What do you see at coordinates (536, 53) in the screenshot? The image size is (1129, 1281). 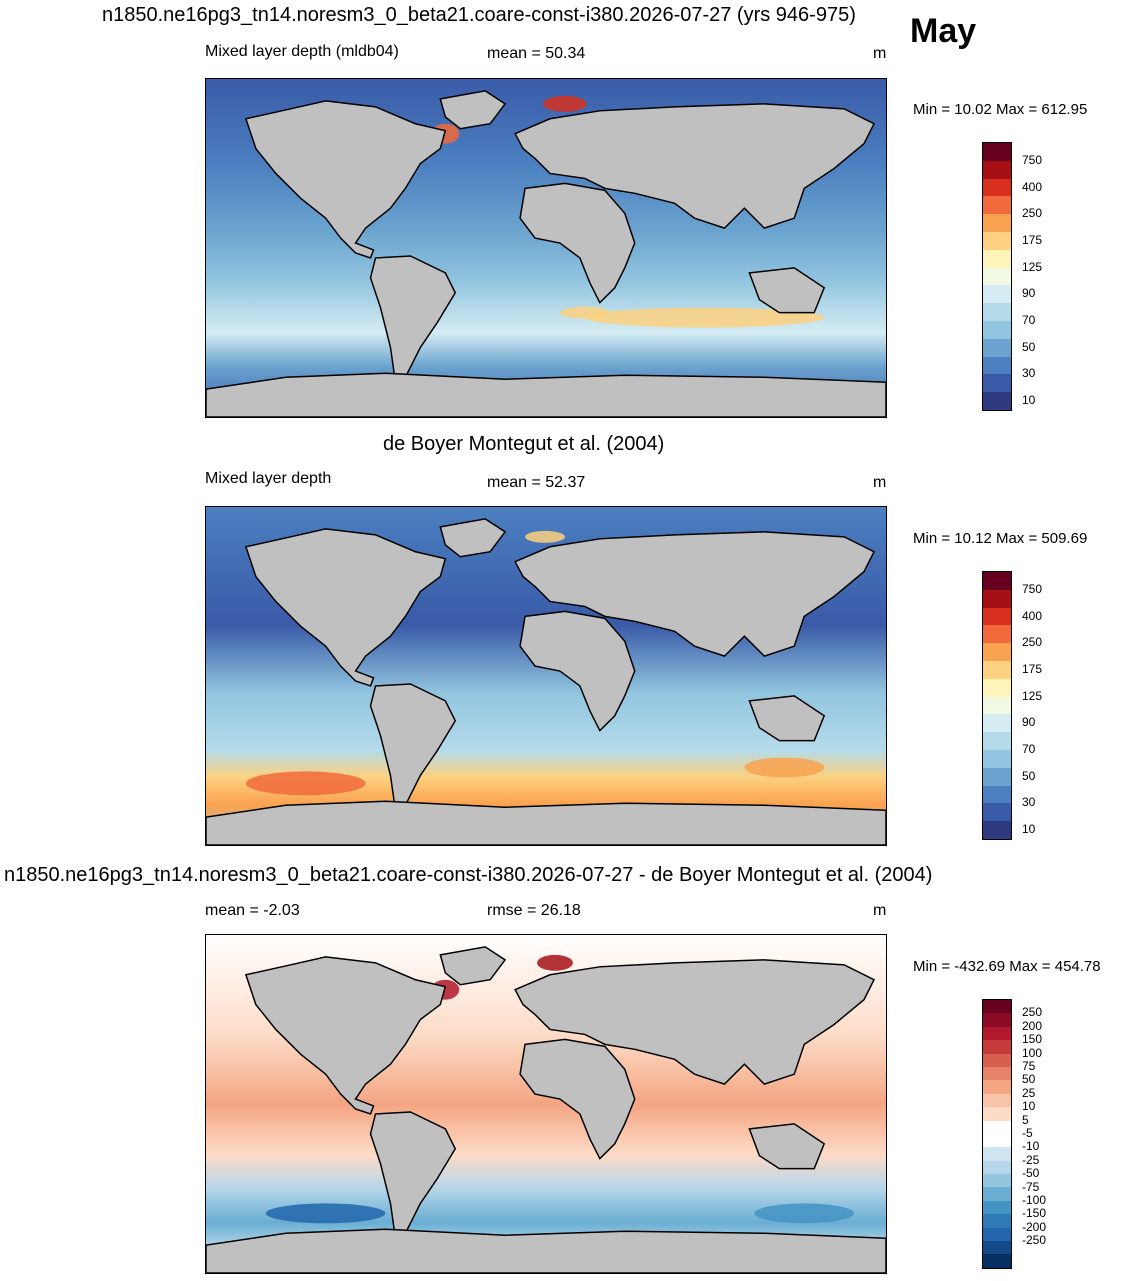 I see `panel1-mean-label: mean = 50.34` at bounding box center [536, 53].